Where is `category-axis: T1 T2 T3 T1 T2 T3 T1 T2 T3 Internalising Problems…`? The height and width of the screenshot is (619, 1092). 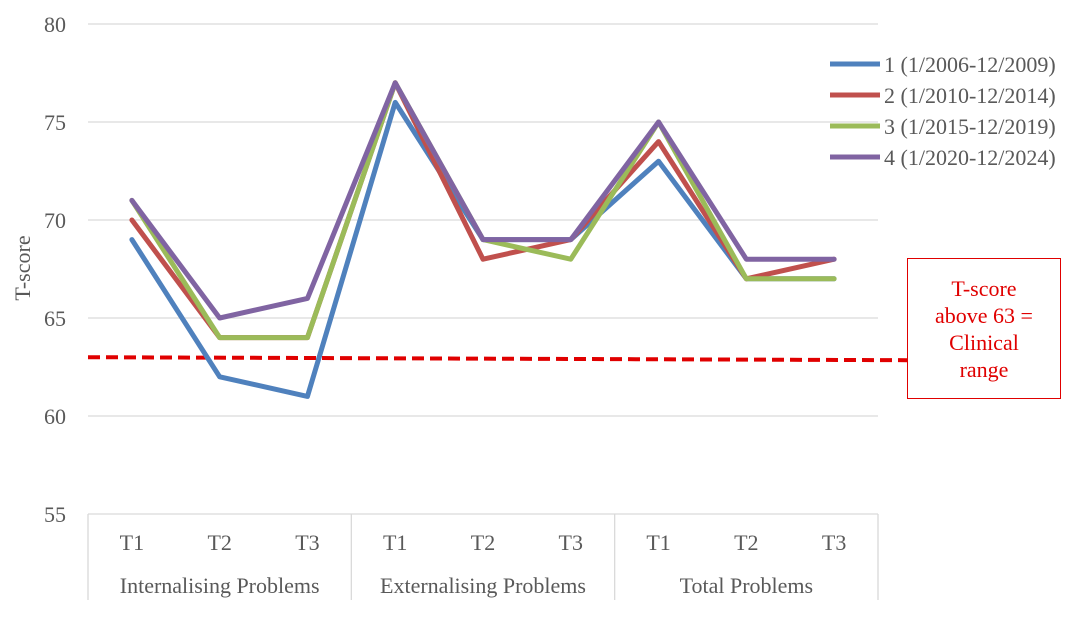 category-axis: T1 T2 T3 T1 T2 T3 T1 T2 T3 Internalising Problems… is located at coordinates (483, 556).